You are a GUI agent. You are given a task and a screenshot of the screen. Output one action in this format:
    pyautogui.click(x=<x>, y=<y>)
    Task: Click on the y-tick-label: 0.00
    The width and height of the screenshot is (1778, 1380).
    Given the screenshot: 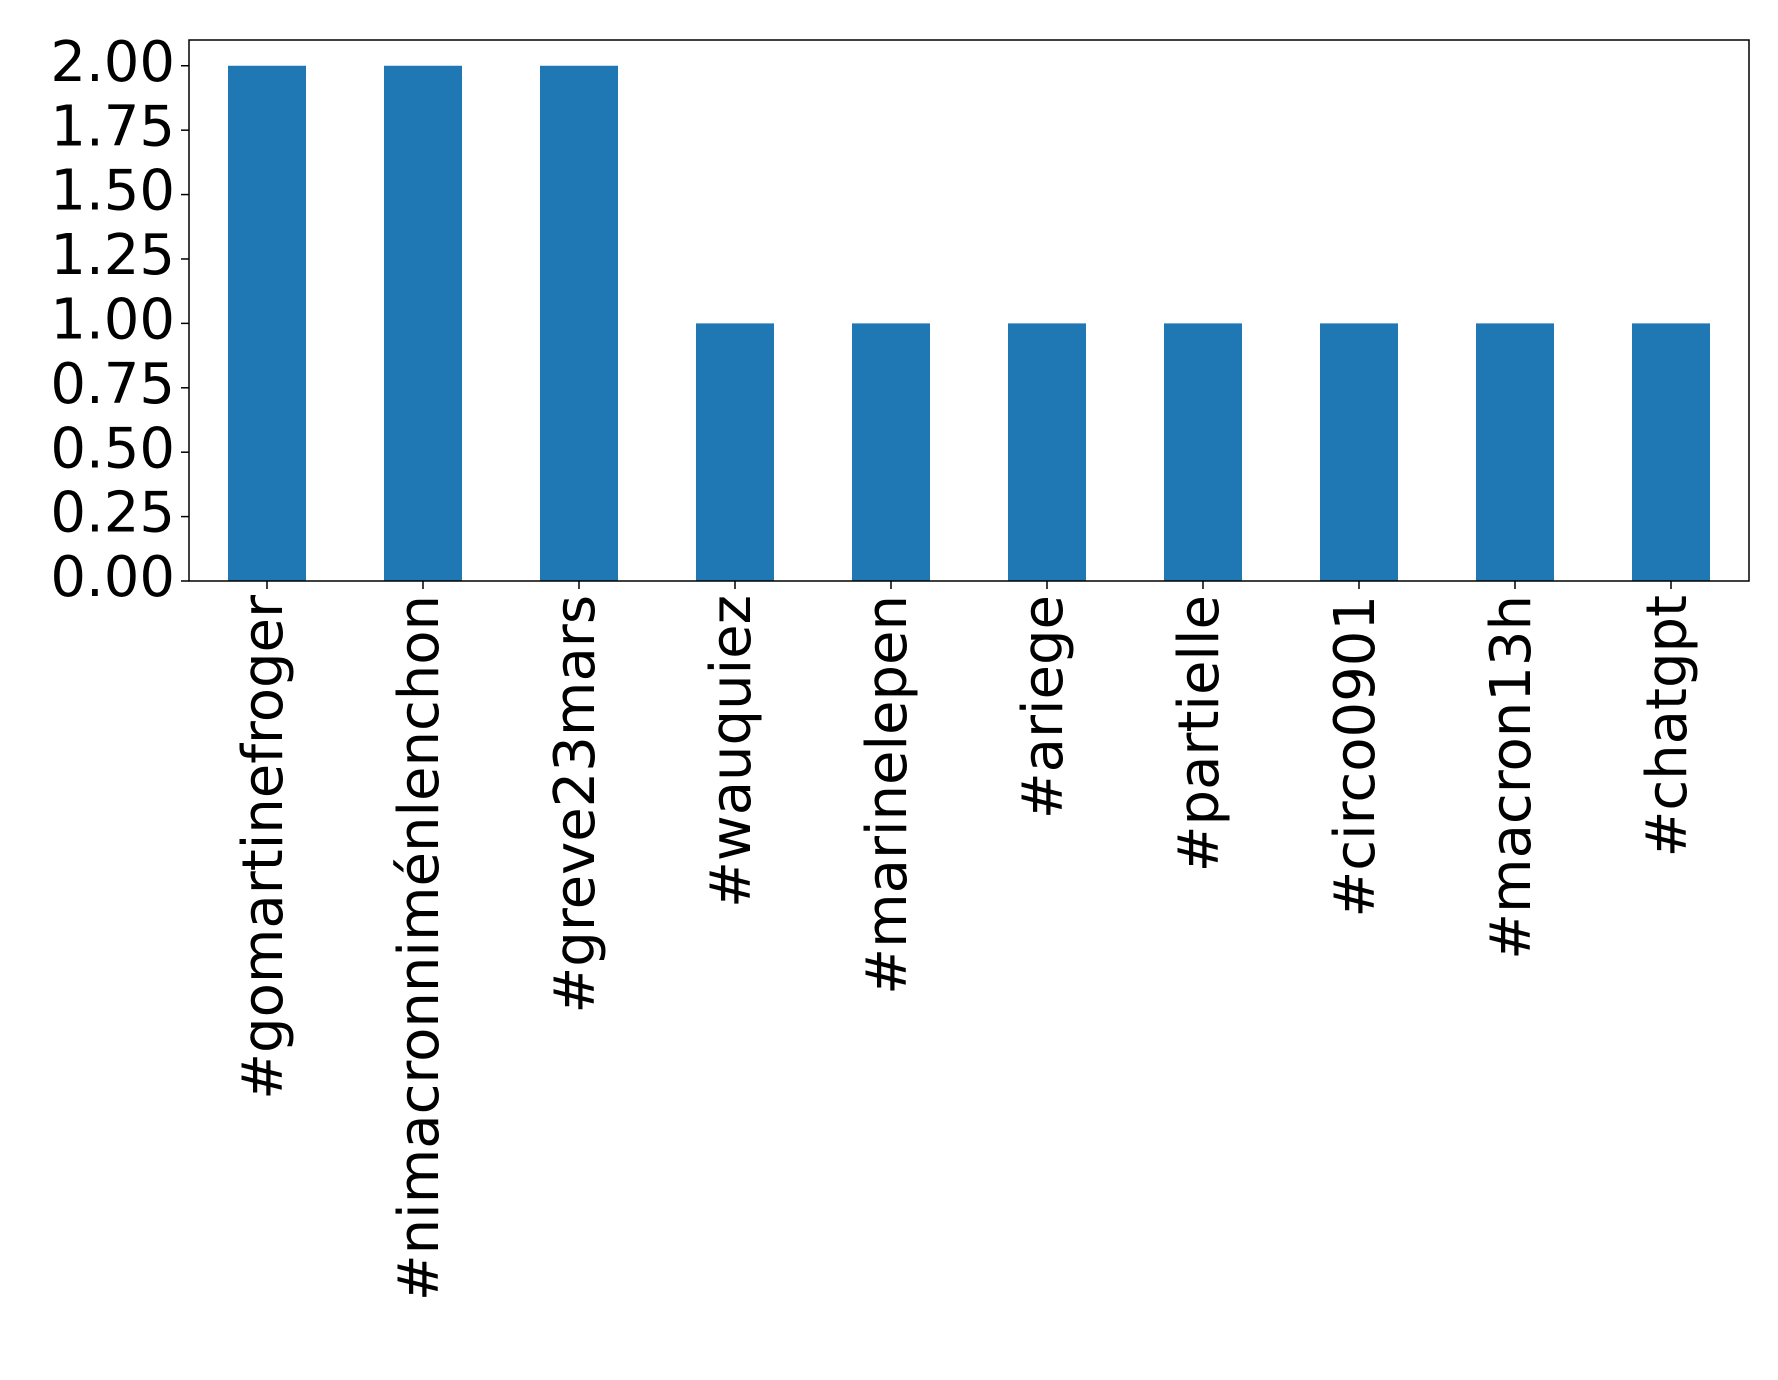 What is the action you would take?
    pyautogui.click(x=112, y=577)
    